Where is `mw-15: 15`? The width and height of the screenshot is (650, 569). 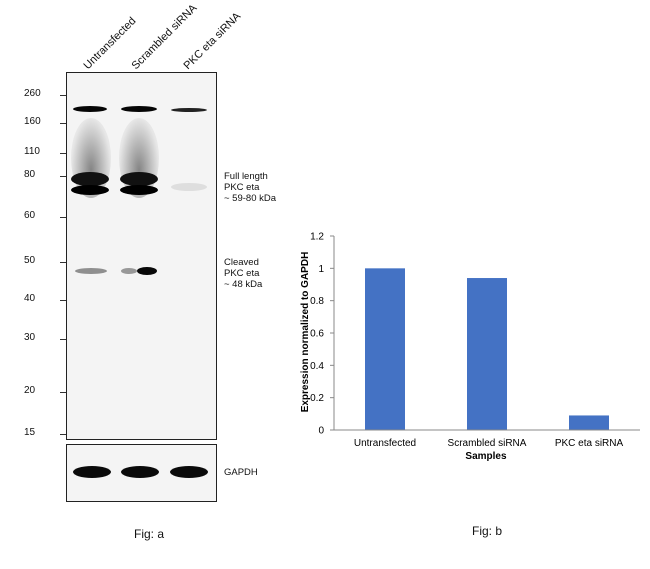
mw-15: 15 is located at coordinates (30, 432).